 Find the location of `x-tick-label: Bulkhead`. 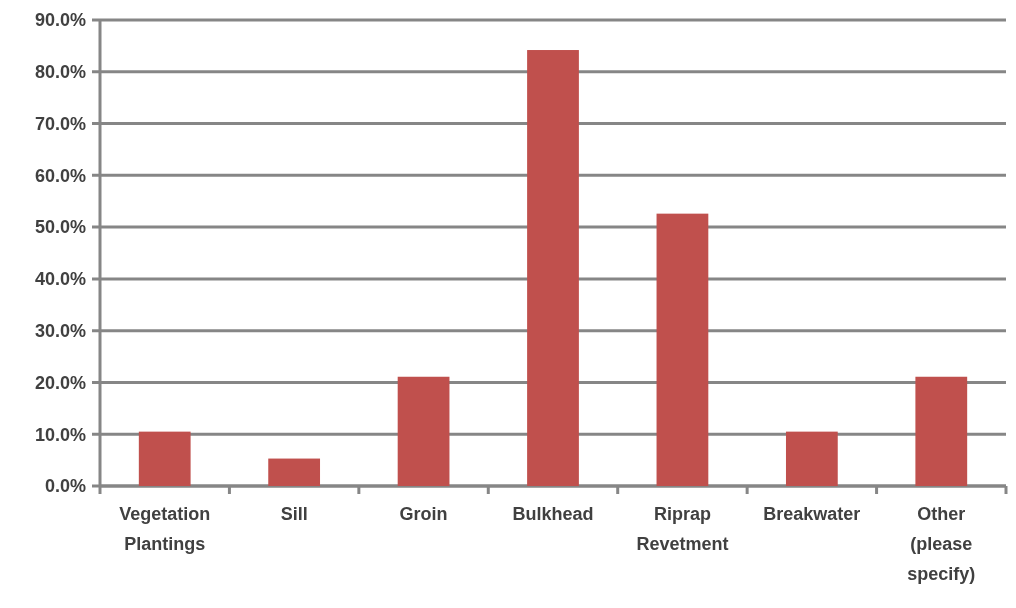

x-tick-label: Bulkhead is located at coordinates (553, 514).